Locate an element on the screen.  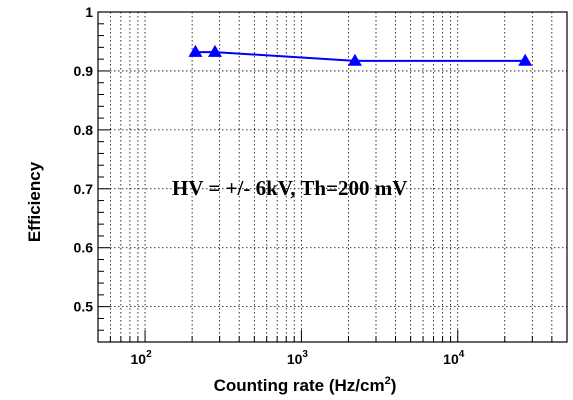
y-tick-label: 0.5 is located at coordinates (84, 307).